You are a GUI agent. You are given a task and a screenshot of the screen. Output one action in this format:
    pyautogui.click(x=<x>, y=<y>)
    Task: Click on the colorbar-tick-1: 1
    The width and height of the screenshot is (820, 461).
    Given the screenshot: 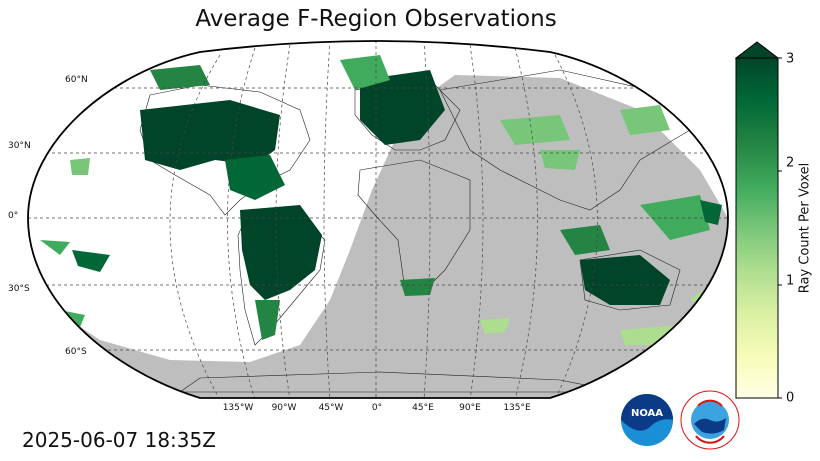 What is the action you would take?
    pyautogui.click(x=790, y=281)
    